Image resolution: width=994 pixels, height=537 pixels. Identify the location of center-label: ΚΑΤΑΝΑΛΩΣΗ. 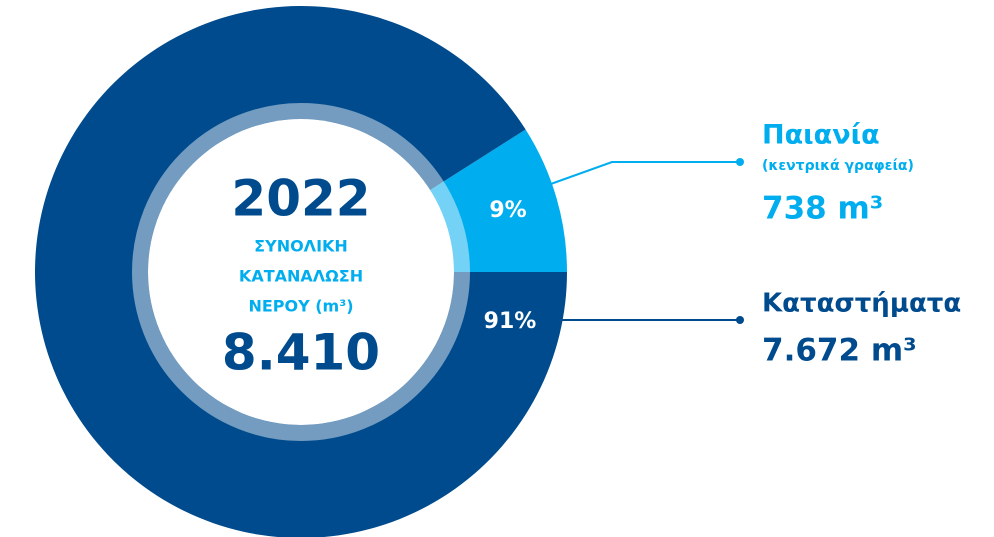
(301, 276).